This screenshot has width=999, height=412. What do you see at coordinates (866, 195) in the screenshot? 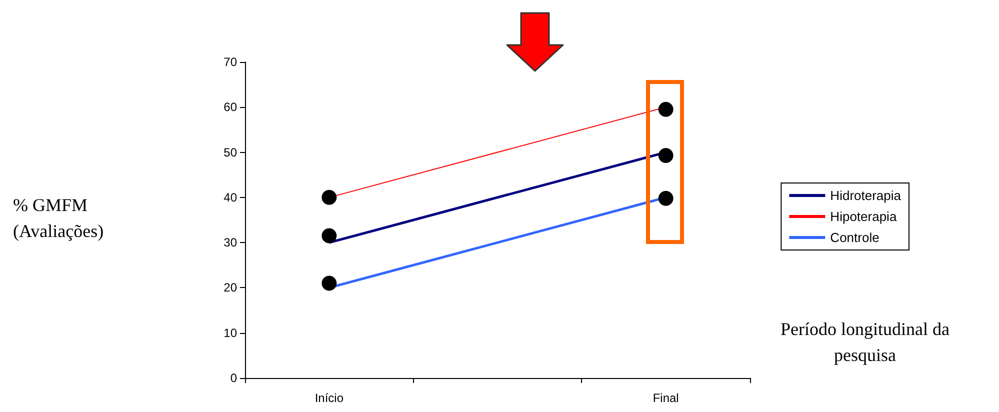
I see `legend-label: Hidroterapia` at bounding box center [866, 195].